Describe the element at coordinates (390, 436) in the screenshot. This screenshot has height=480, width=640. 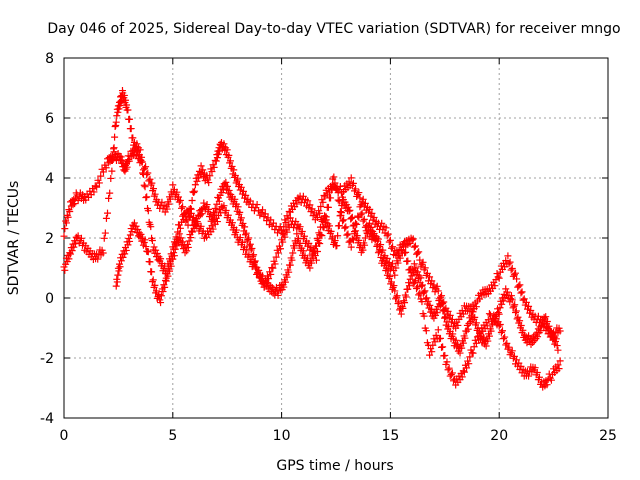
I see `x-tick-label: 15` at that location.